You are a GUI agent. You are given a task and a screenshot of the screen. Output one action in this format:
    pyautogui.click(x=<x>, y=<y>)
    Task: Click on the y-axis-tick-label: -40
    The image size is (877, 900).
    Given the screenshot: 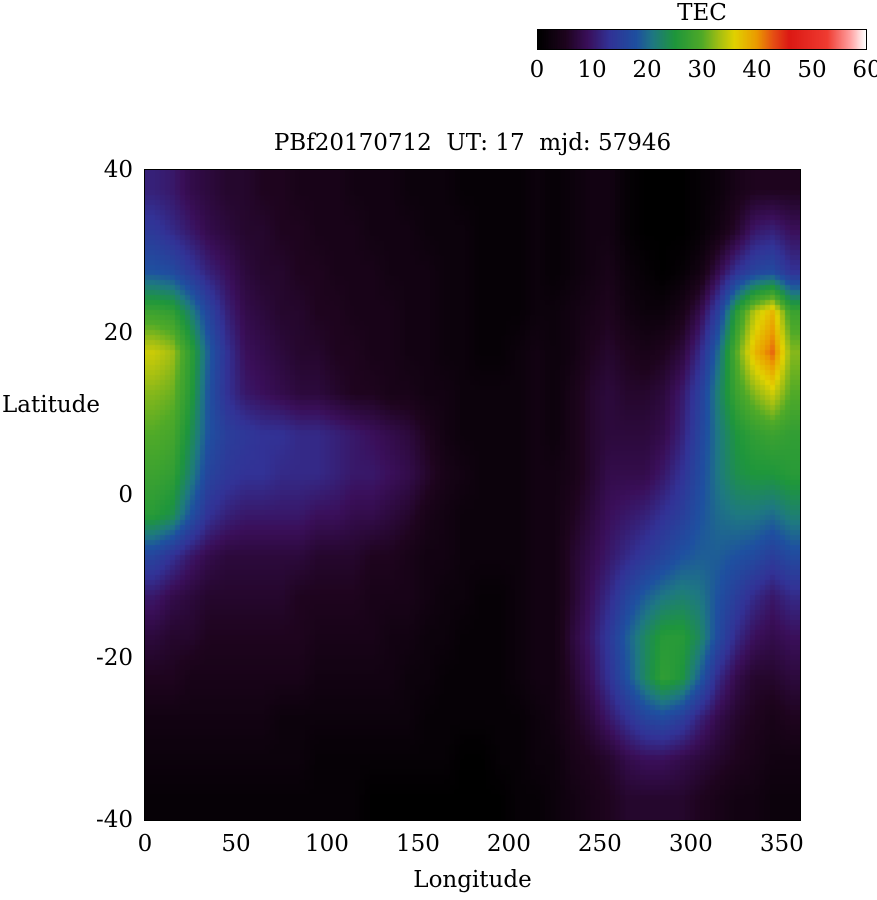 What is the action you would take?
    pyautogui.click(x=114, y=820)
    